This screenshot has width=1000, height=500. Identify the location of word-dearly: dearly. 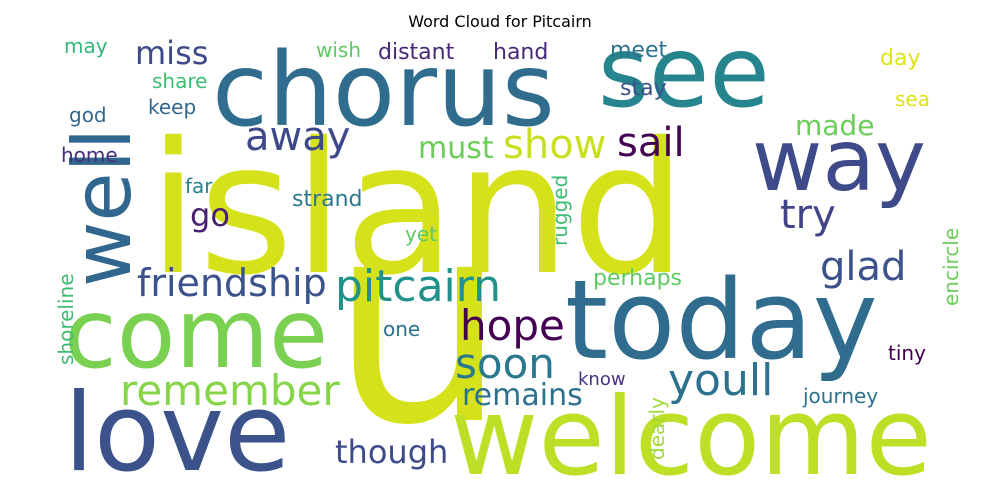
(657, 428).